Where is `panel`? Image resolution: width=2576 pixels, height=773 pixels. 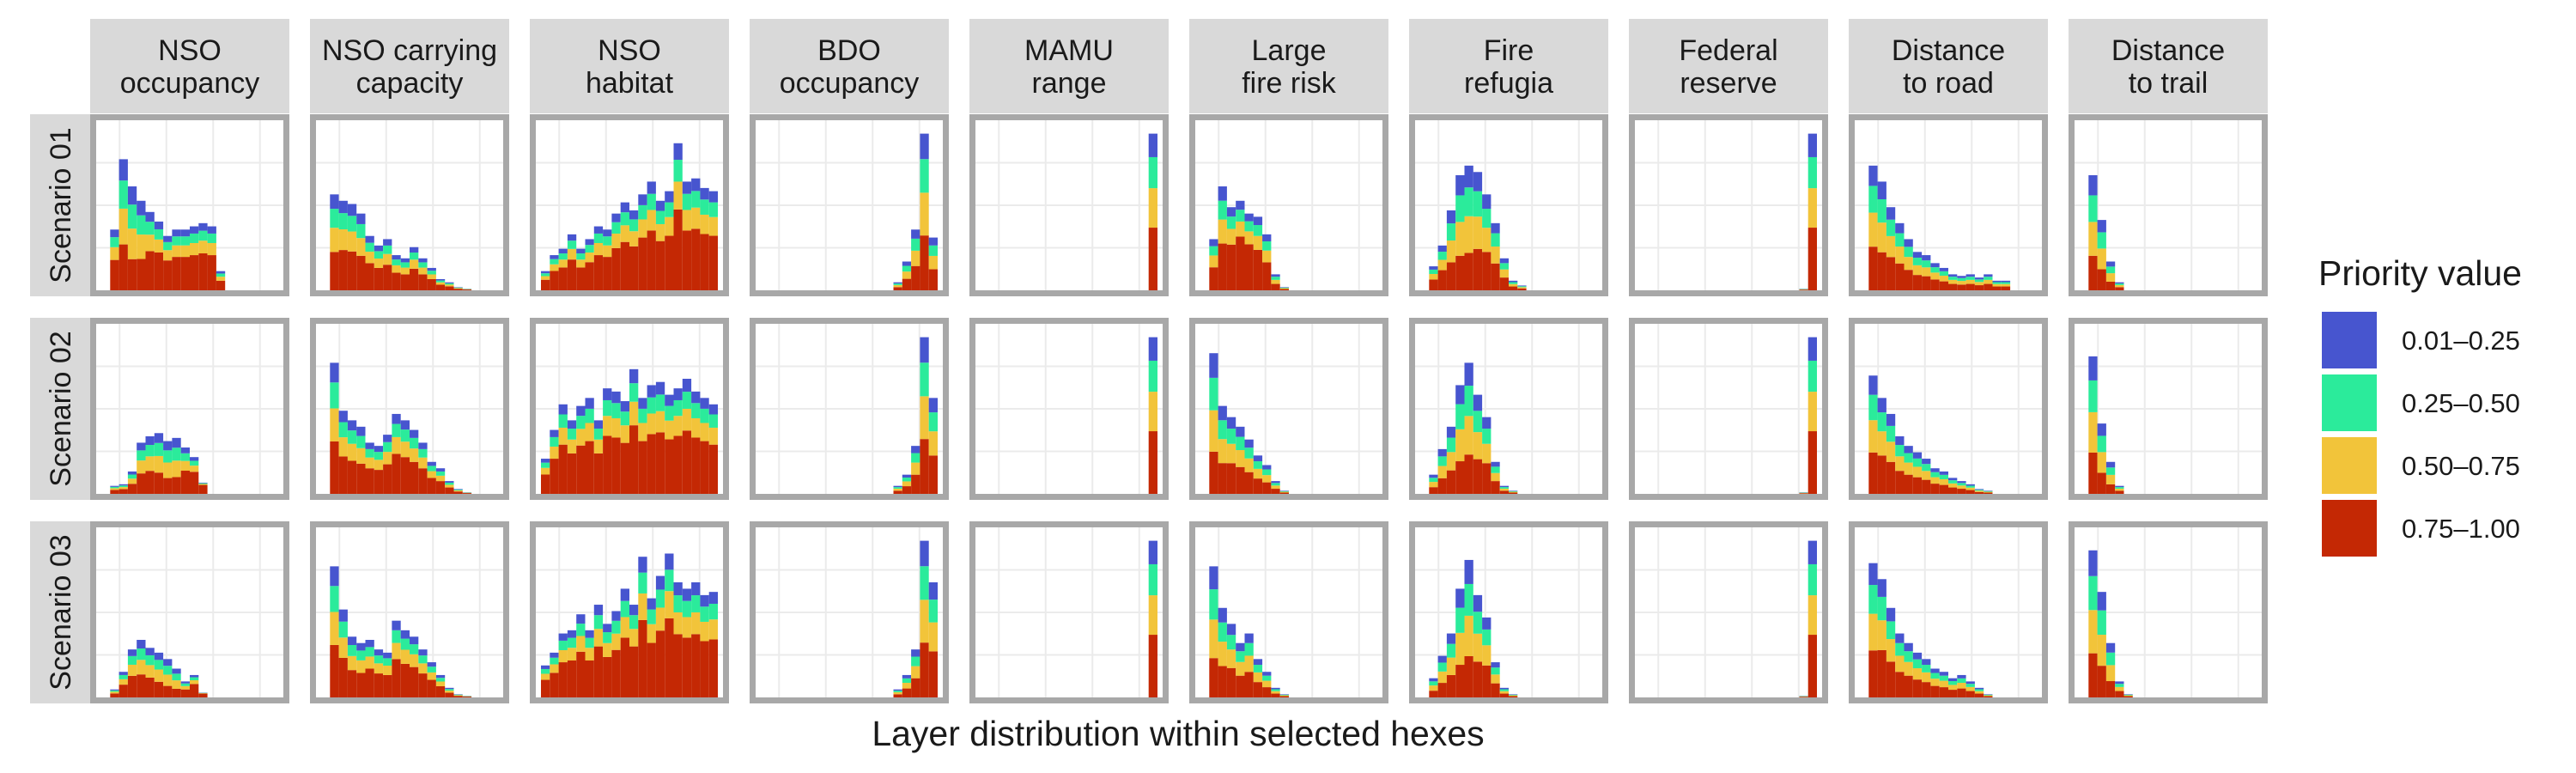
panel is located at coordinates (190, 409).